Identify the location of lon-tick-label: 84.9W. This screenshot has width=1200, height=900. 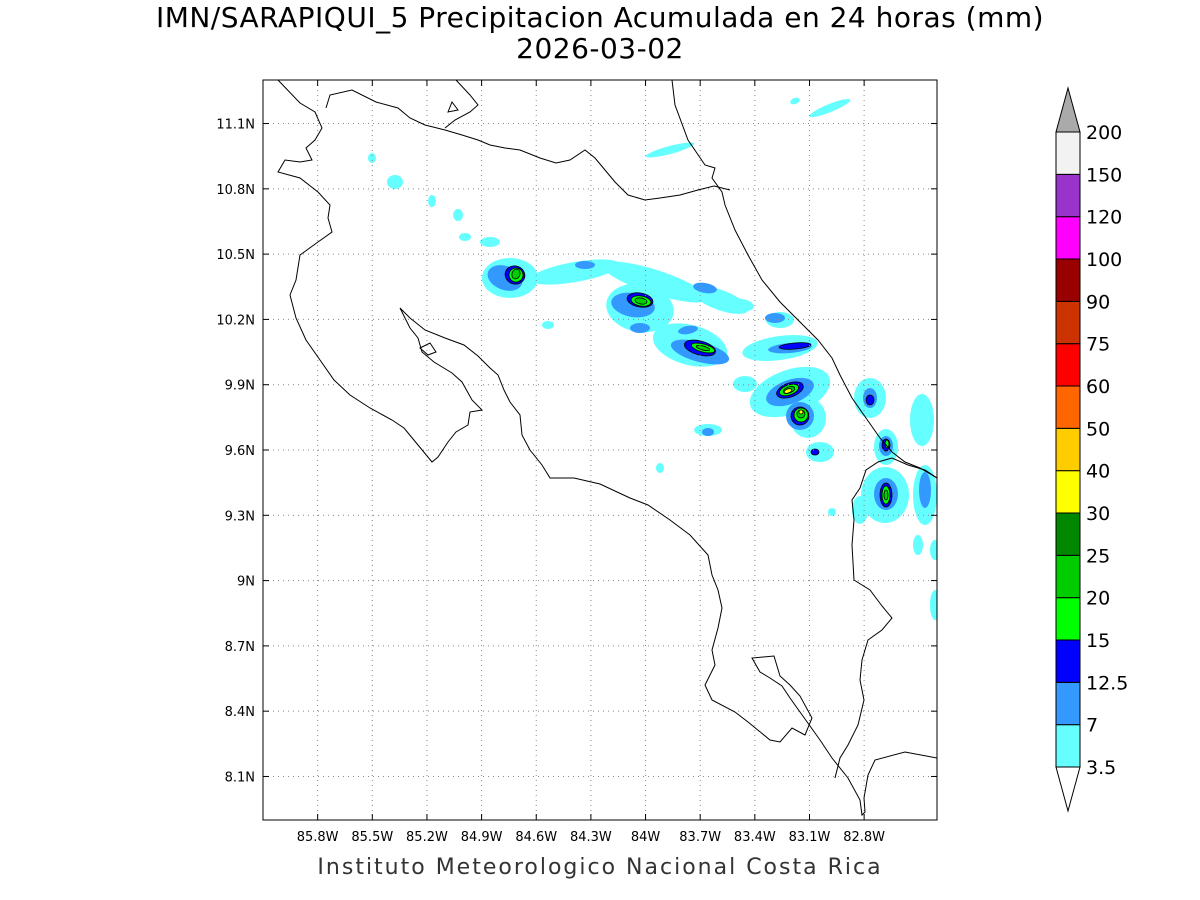
(482, 837).